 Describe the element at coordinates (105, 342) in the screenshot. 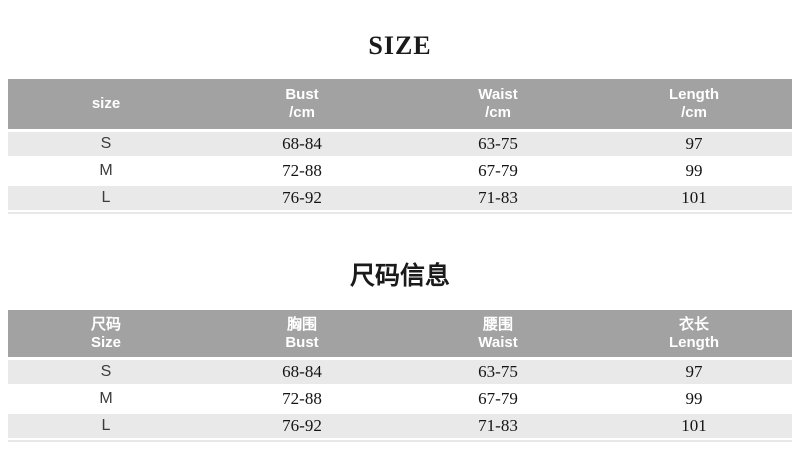

I see `column-header-label-en: Size` at that location.